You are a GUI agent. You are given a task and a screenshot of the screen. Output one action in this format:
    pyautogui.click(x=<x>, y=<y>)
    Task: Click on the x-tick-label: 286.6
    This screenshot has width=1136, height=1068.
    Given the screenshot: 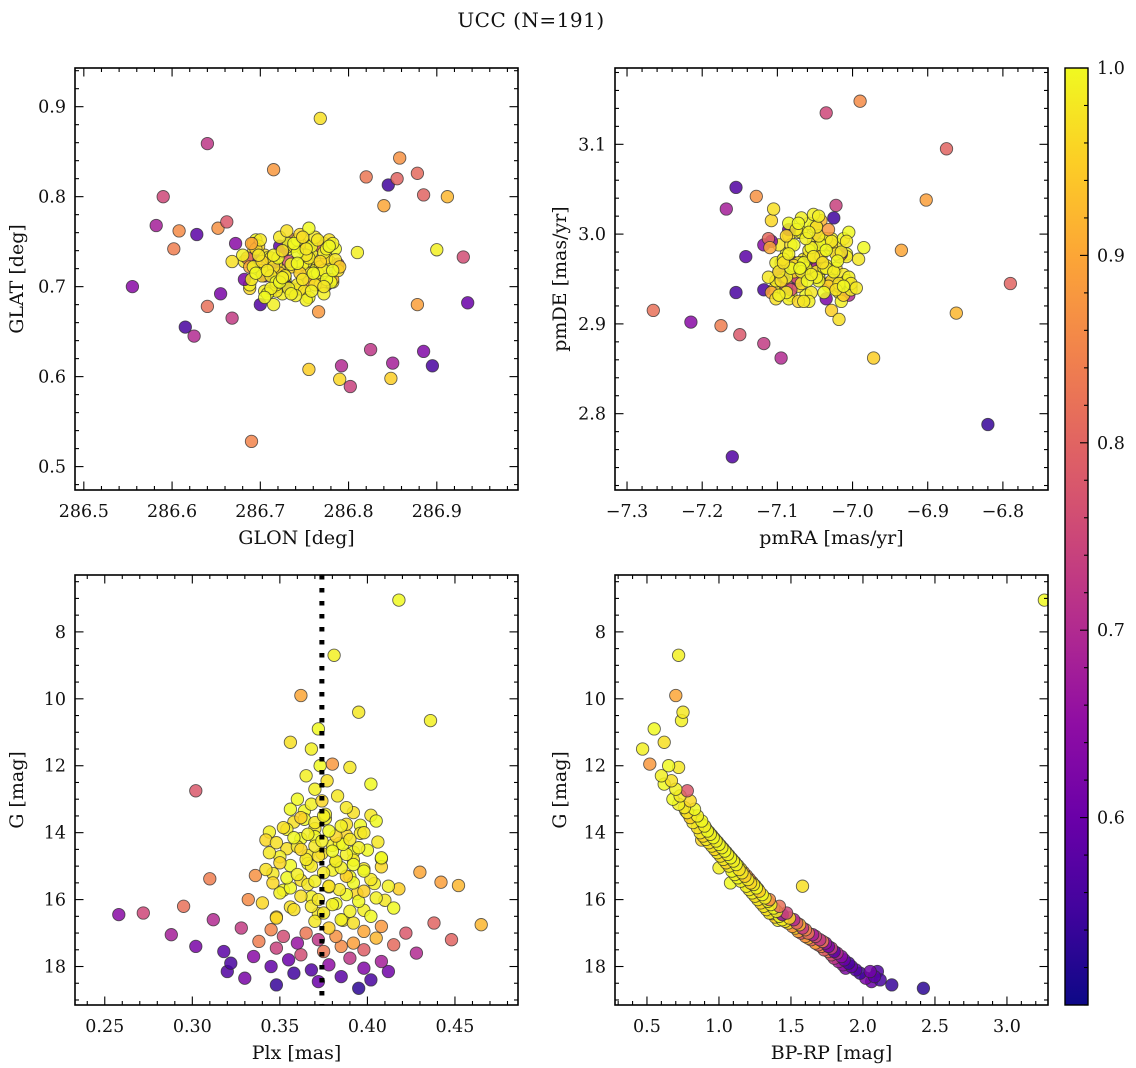 What is the action you would take?
    pyautogui.click(x=172, y=512)
    